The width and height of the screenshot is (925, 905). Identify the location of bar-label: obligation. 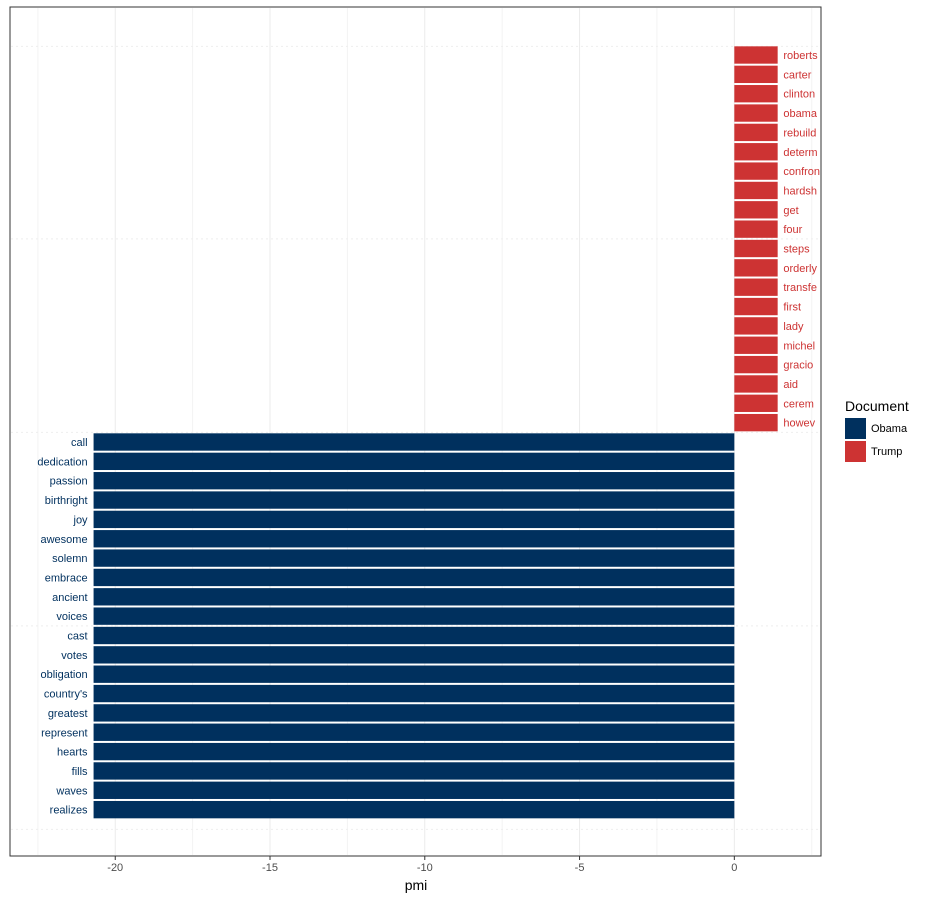
(63, 675).